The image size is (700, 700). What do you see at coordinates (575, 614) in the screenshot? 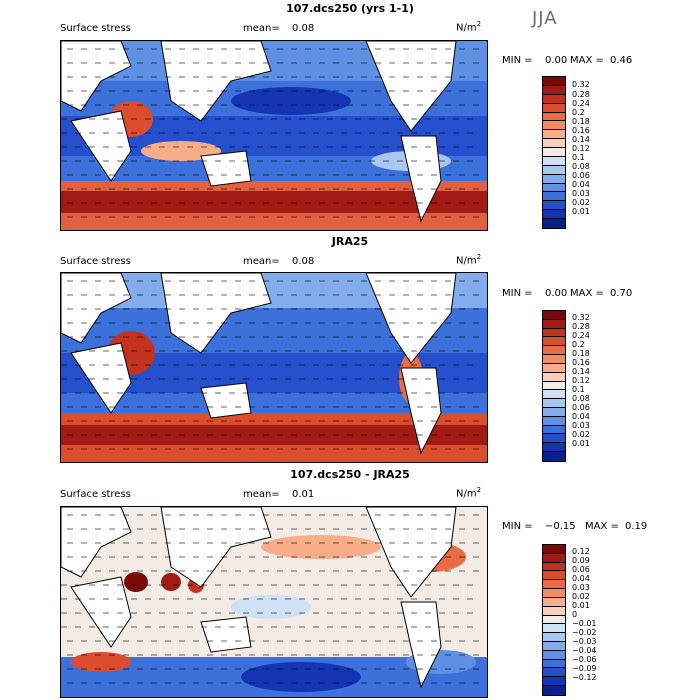
I see `colorbar-tick: 0` at bounding box center [575, 614].